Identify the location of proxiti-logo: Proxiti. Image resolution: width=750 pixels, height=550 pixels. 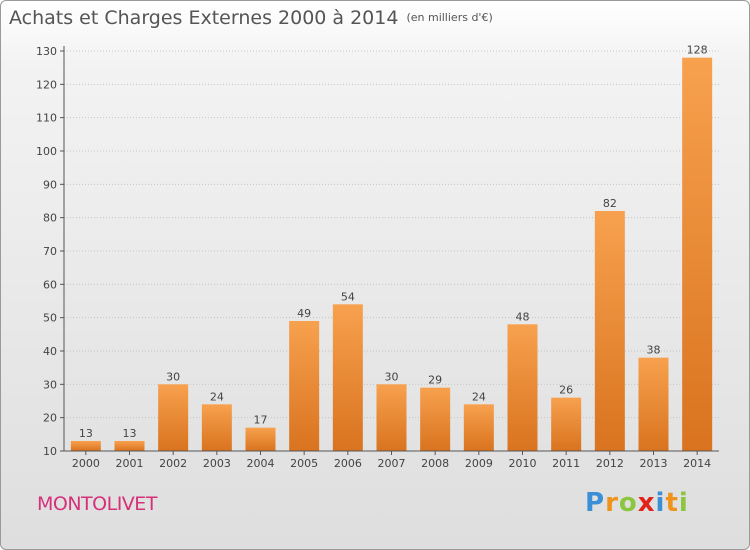
(637, 503).